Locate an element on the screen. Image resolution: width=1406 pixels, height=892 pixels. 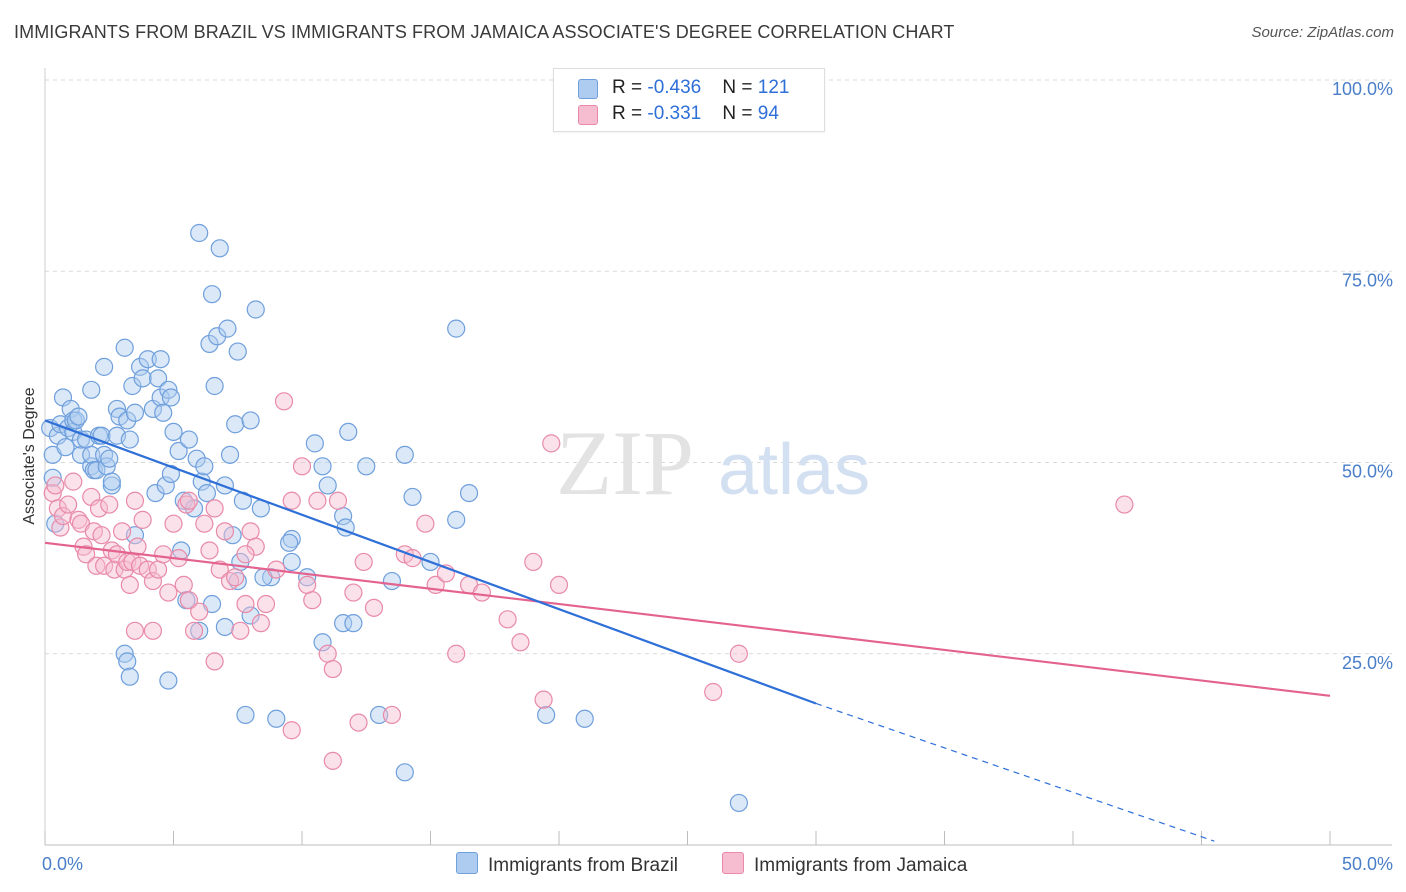
legend-r-value-jamaica: -0.331 is located at coordinates (674, 113).